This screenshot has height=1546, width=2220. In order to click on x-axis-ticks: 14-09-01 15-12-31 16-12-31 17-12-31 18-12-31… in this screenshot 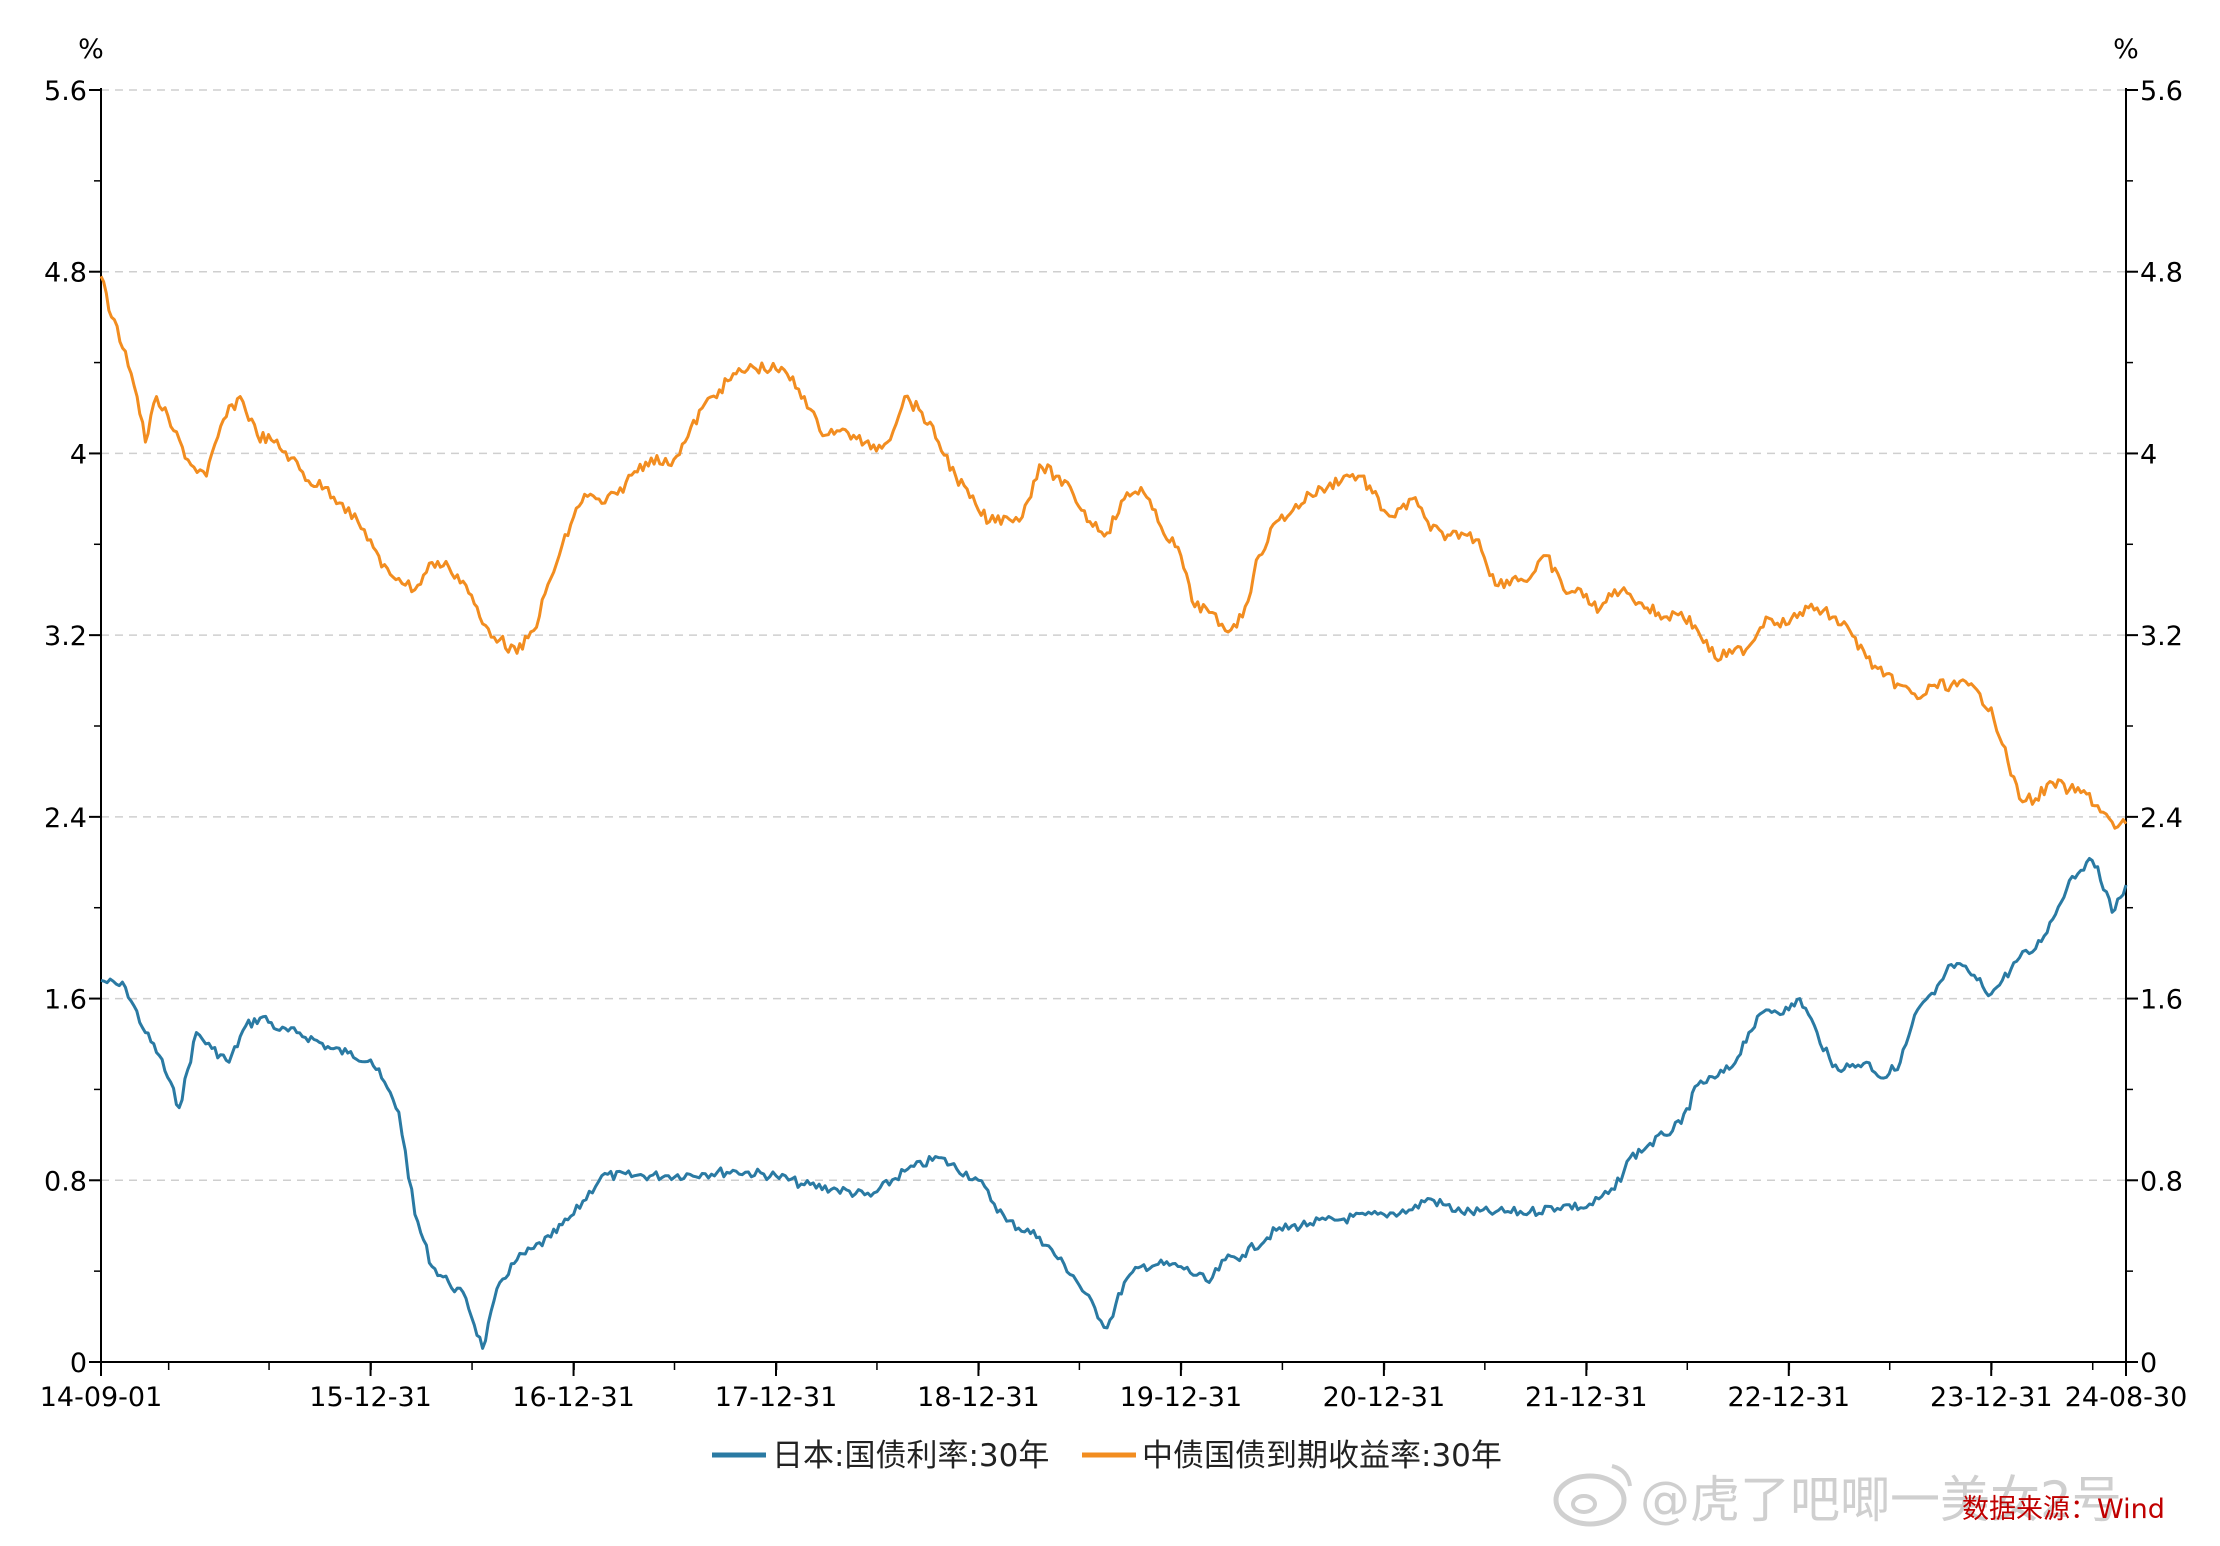, I will do `click(1114, 1387)`.